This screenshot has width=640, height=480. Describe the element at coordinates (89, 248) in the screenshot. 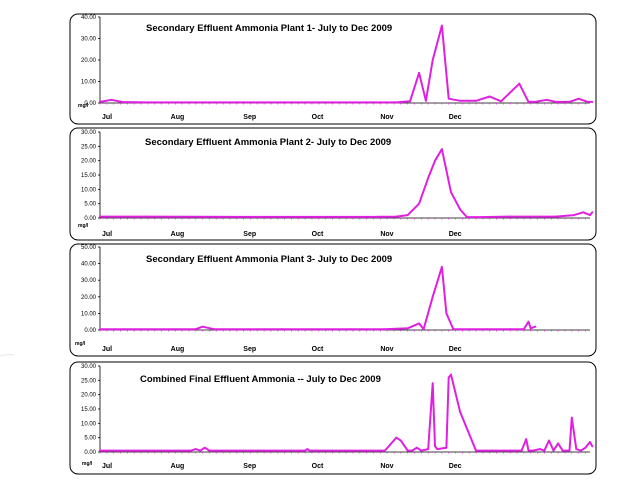

I see `y-tick-label: 50.00` at that location.